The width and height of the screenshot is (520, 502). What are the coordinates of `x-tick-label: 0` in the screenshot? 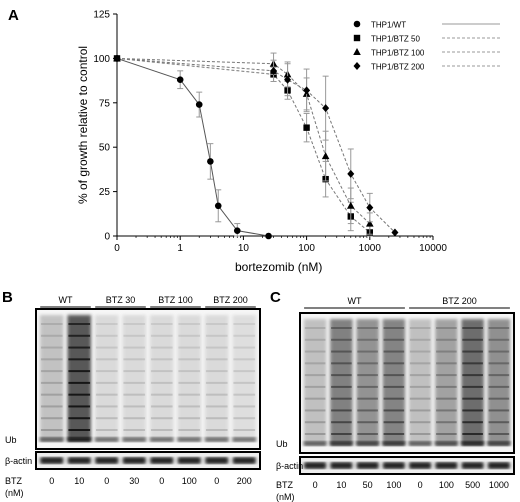 It's located at (117, 248).